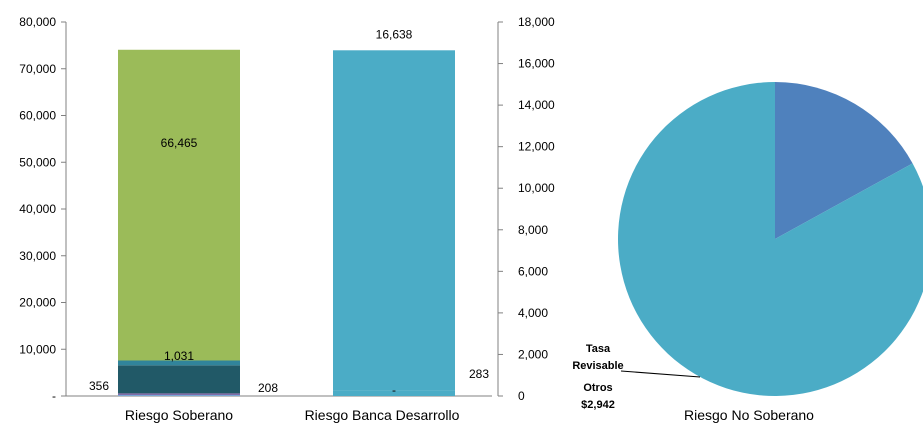  Describe the element at coordinates (597, 388) in the screenshot. I see `callout-label-line3: Otros` at that location.